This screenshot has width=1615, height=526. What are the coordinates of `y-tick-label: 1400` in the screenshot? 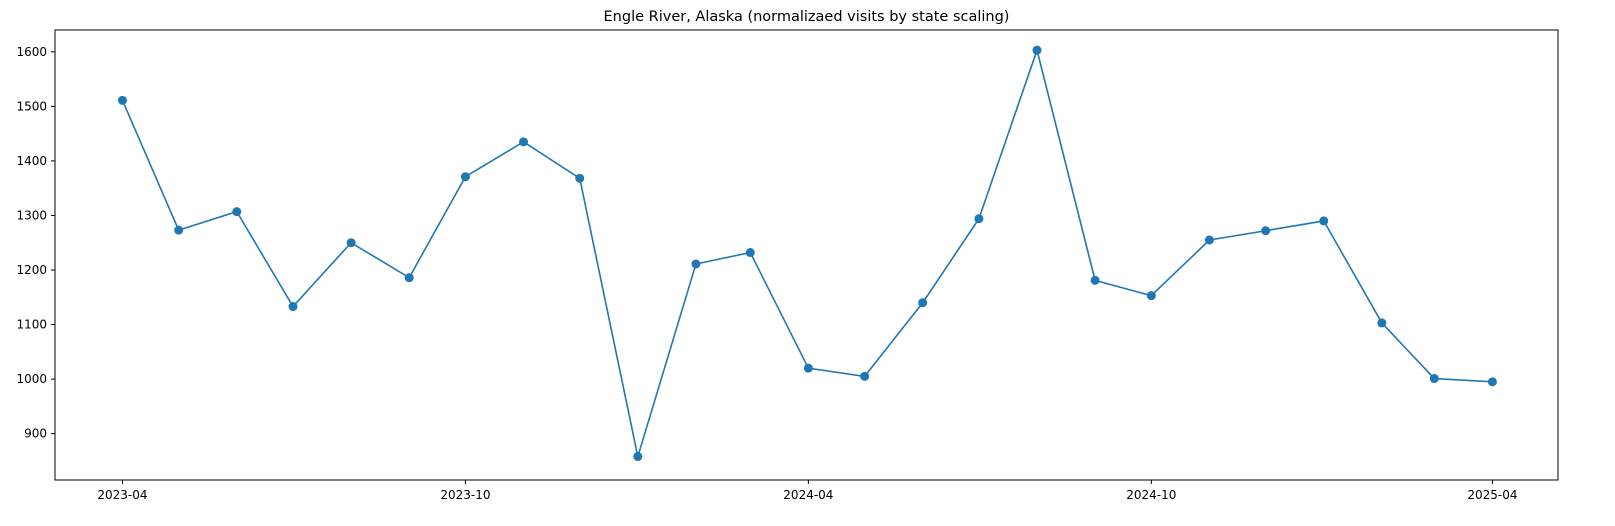 It's located at (31, 161).